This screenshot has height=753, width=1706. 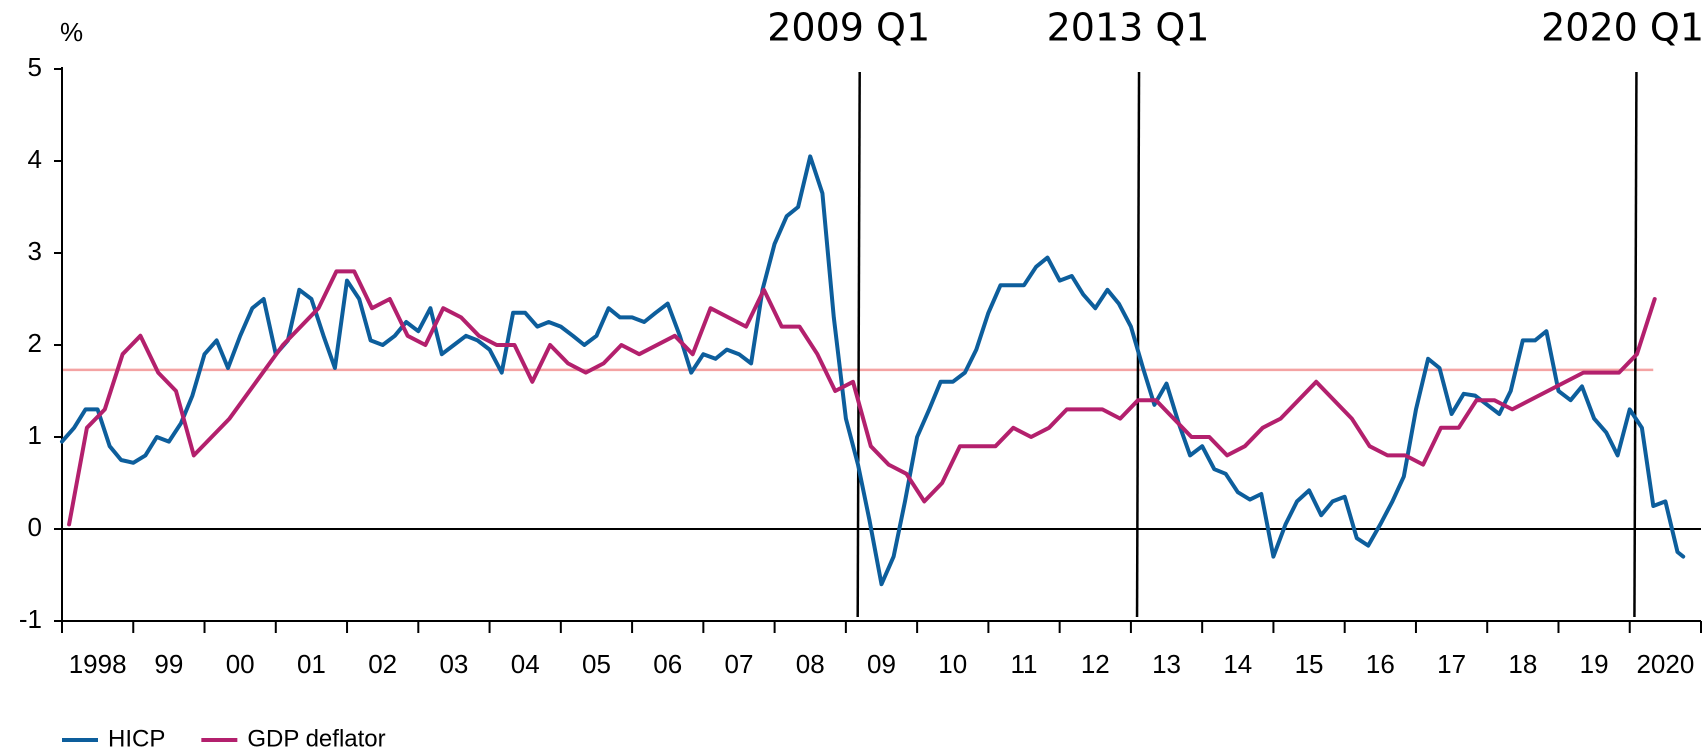 What do you see at coordinates (382, 664) in the screenshot?
I see `x-tick-label: 02` at bounding box center [382, 664].